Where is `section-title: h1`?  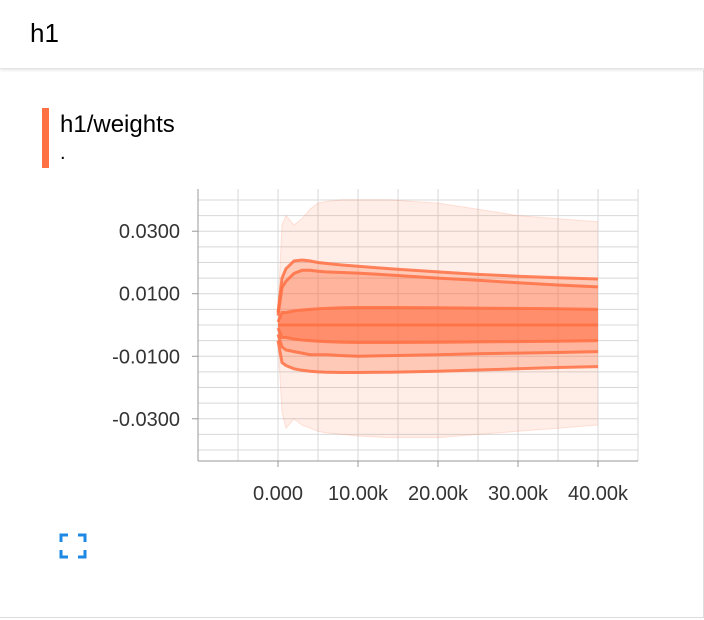
section-title: h1 is located at coordinates (44, 33).